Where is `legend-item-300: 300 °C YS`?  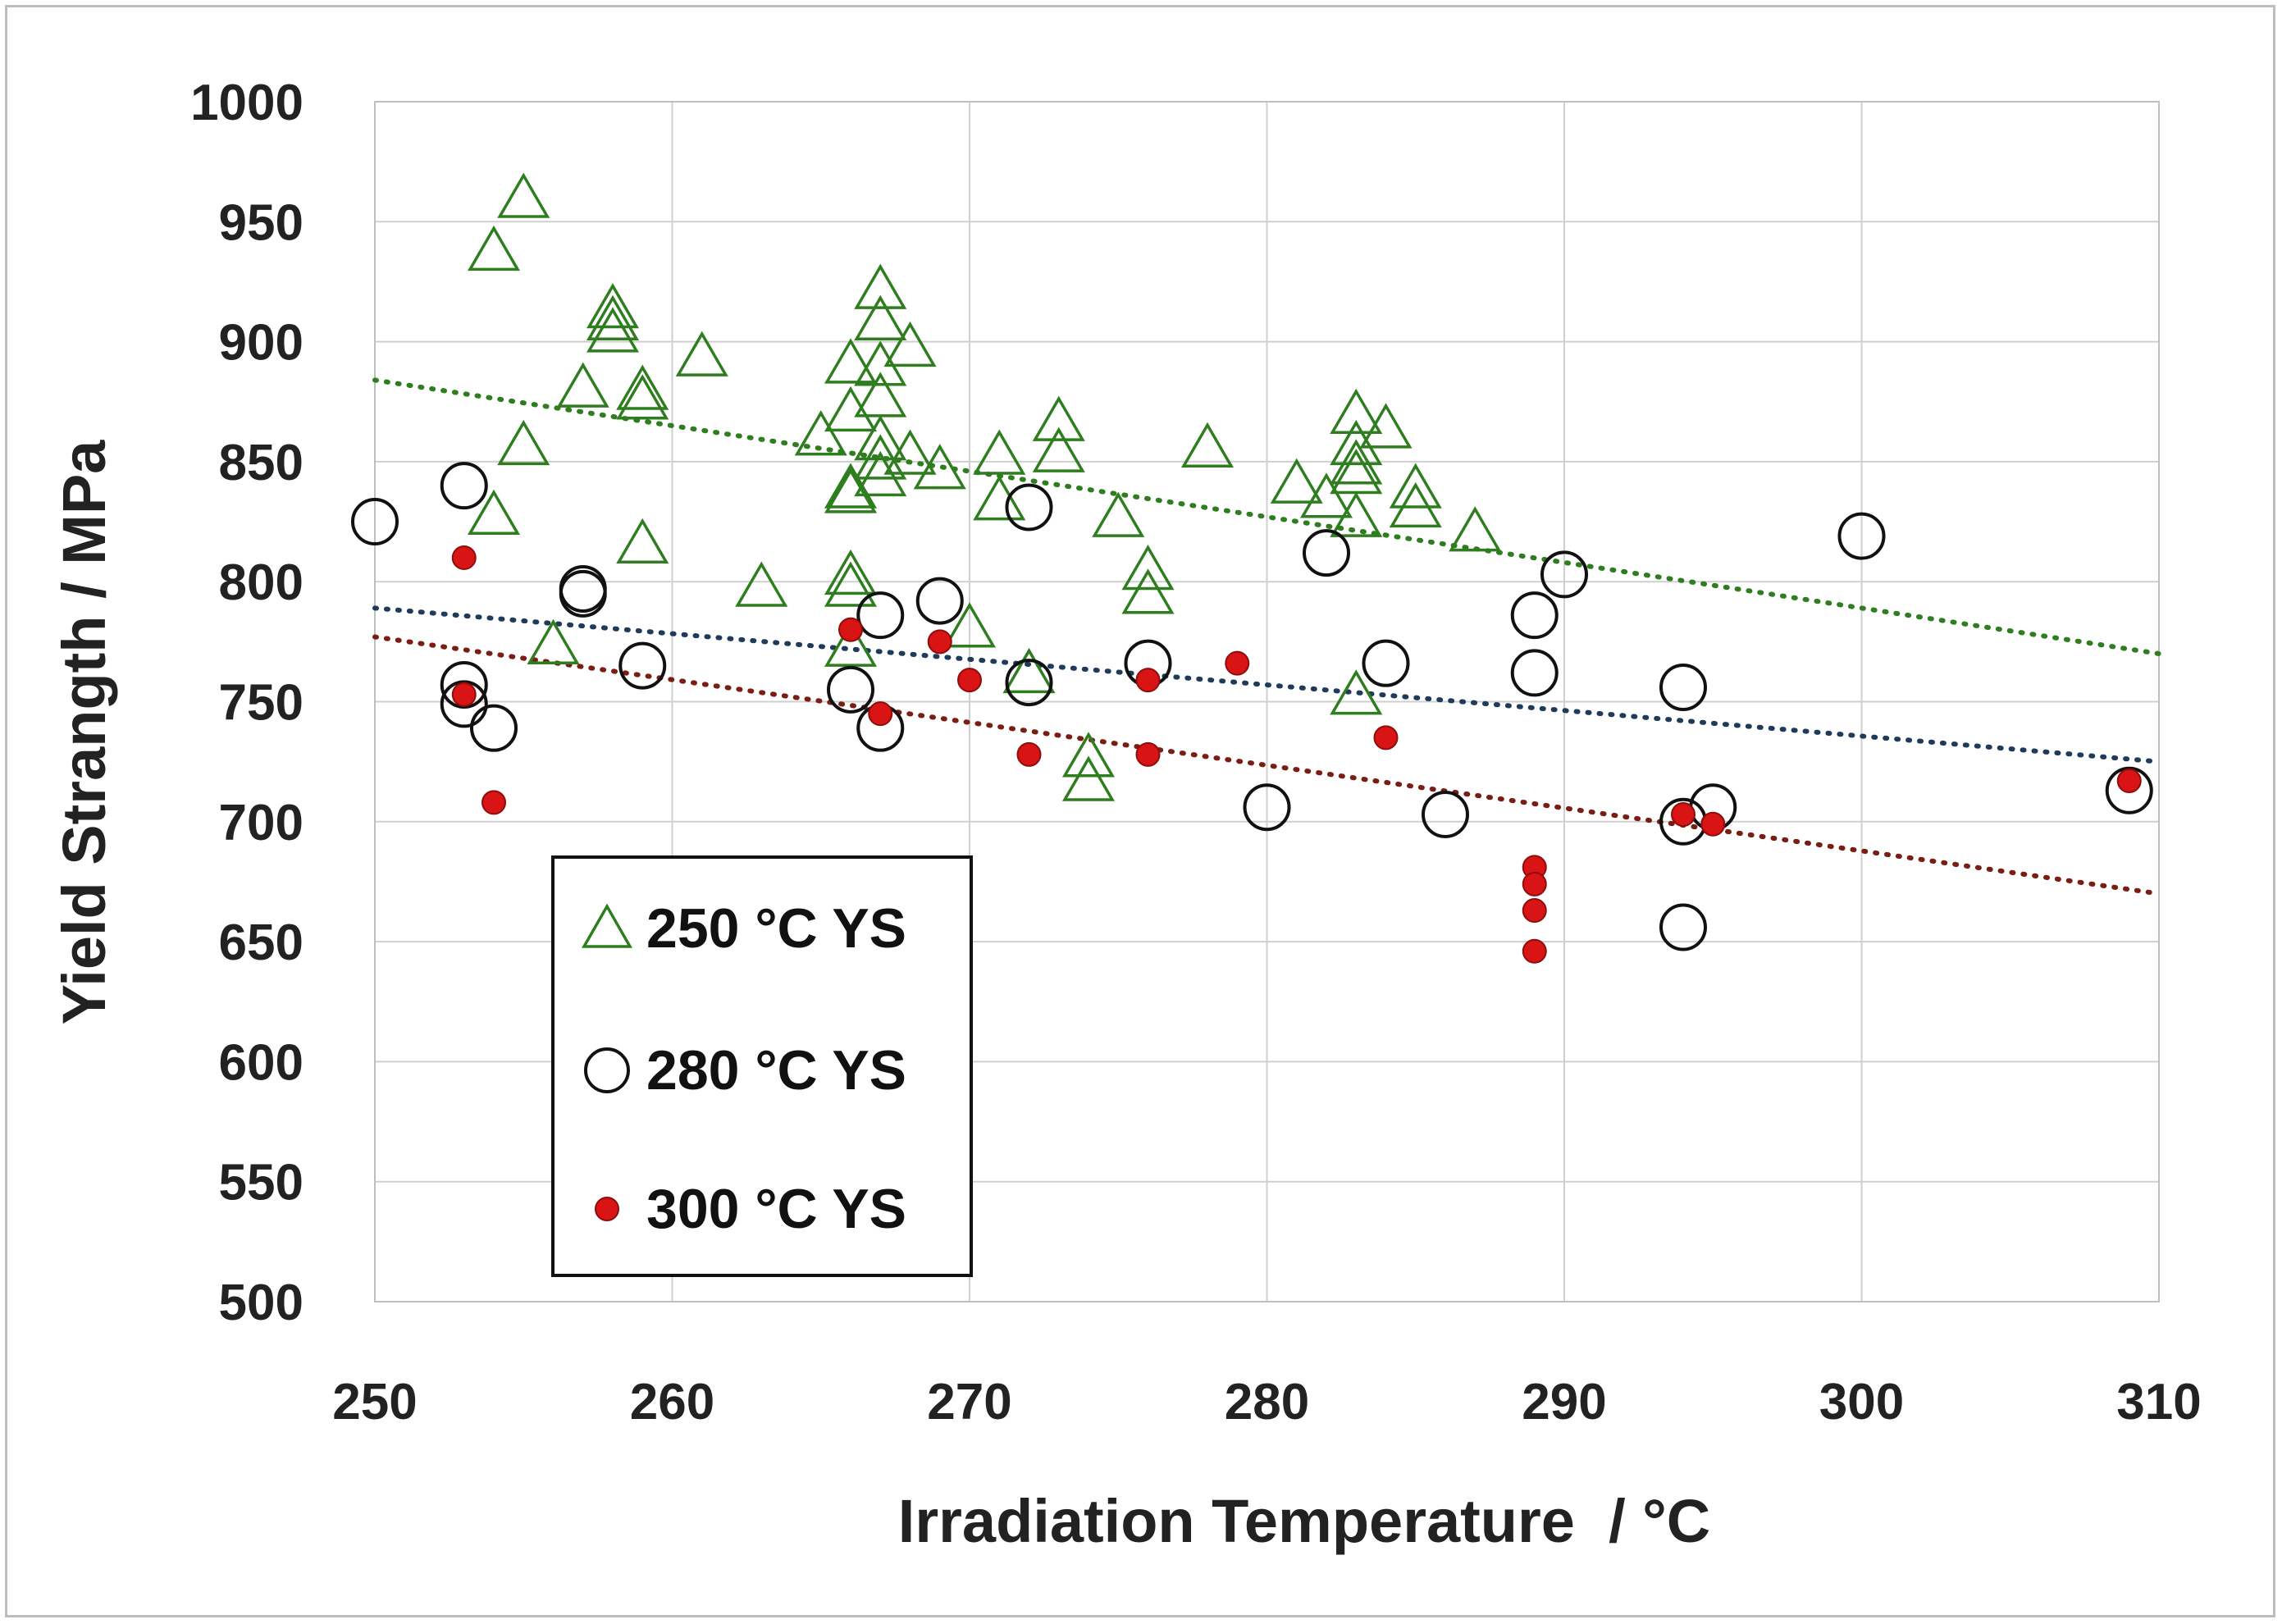
legend-item-300: 300 °C YS is located at coordinates (750, 1209).